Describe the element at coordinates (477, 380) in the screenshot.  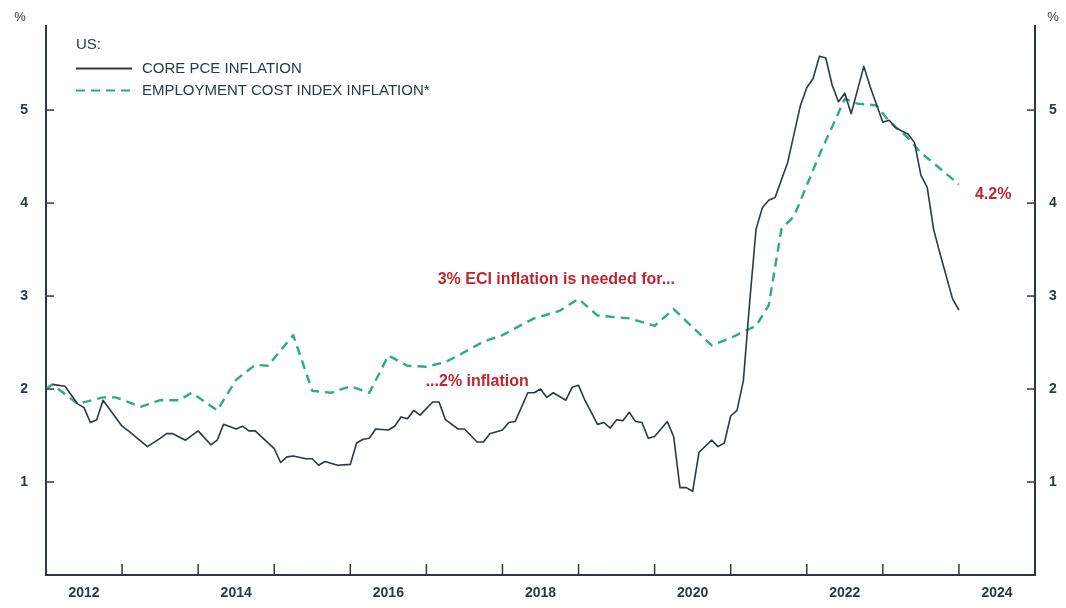
I see `annotation: ...2% inflation` at that location.